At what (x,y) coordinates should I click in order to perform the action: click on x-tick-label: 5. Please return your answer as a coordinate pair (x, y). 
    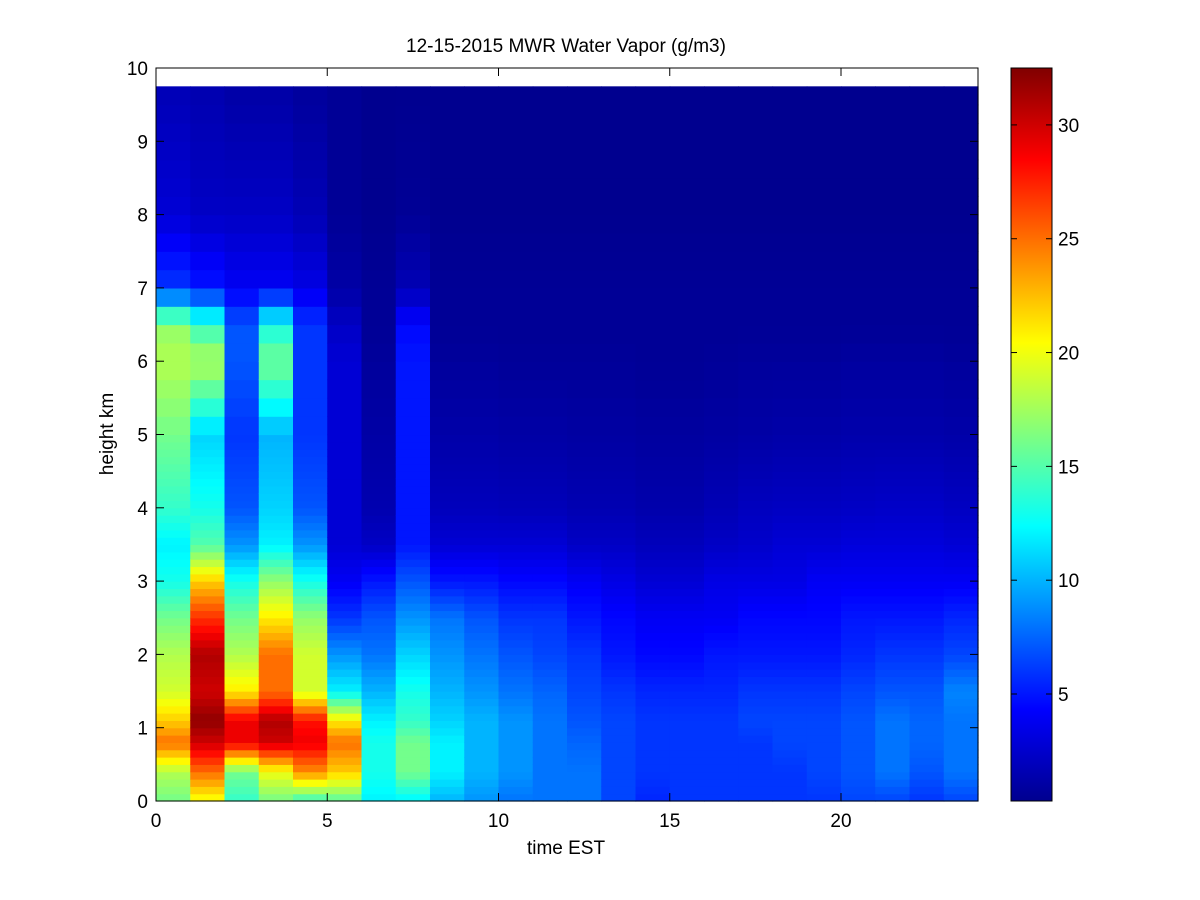
    Looking at the image, I should click on (327, 821).